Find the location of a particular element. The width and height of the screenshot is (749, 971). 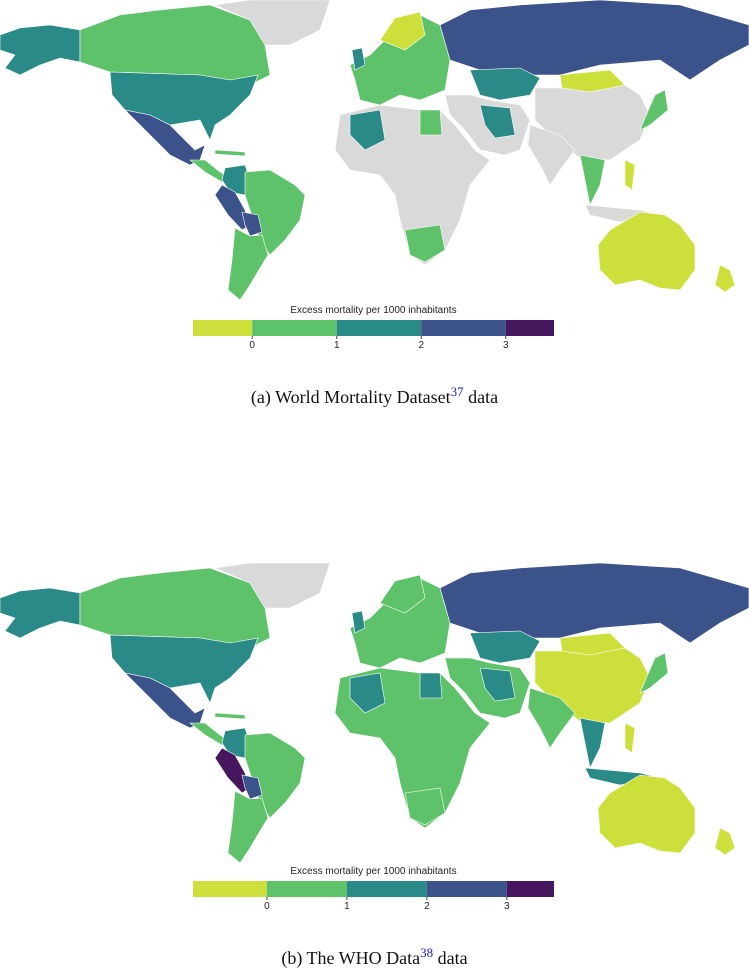

citation: 37 is located at coordinates (457, 391).